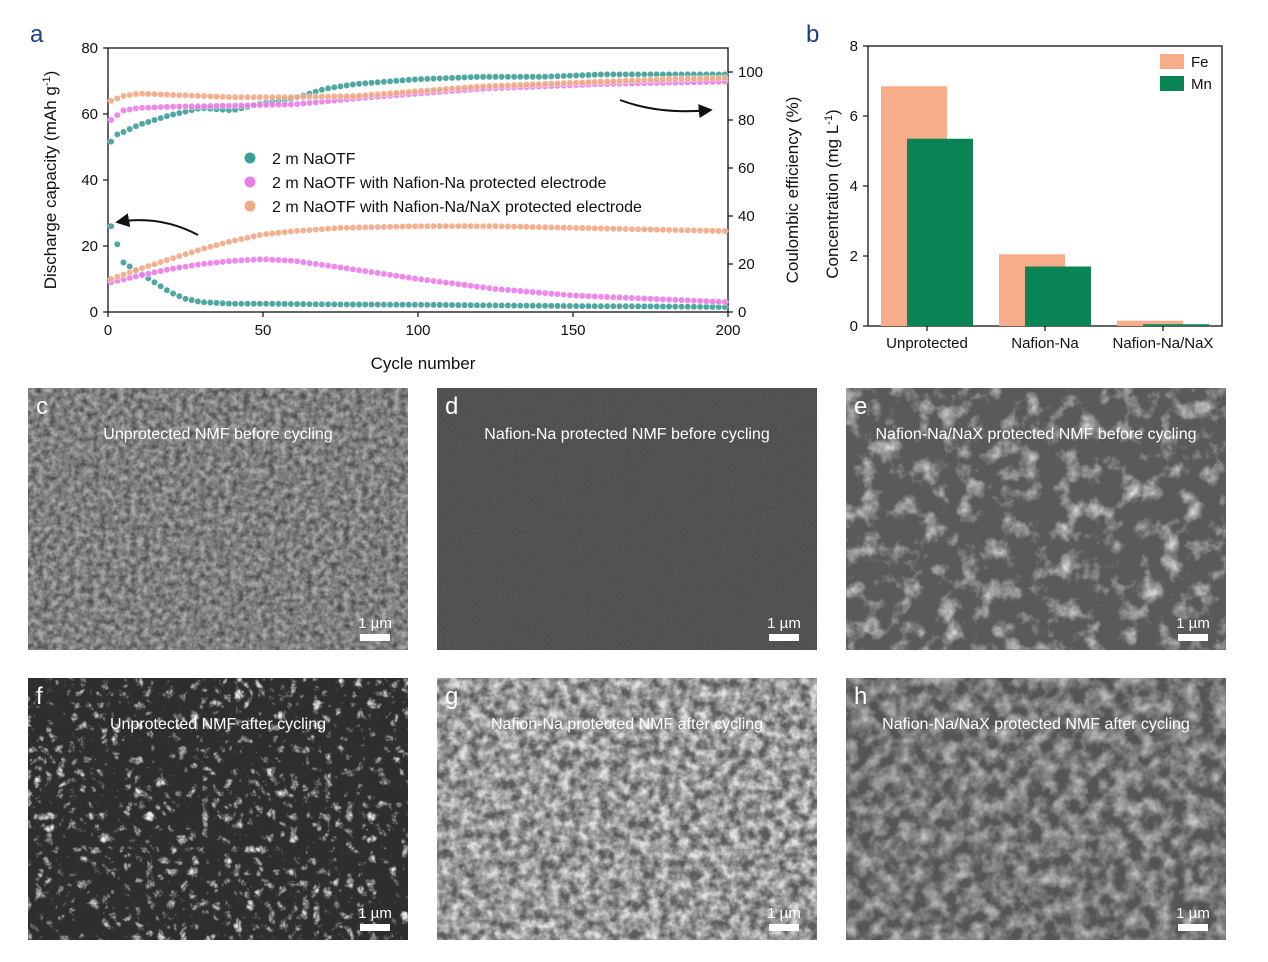  I want to click on panel-a-plot-area, so click(418, 190).